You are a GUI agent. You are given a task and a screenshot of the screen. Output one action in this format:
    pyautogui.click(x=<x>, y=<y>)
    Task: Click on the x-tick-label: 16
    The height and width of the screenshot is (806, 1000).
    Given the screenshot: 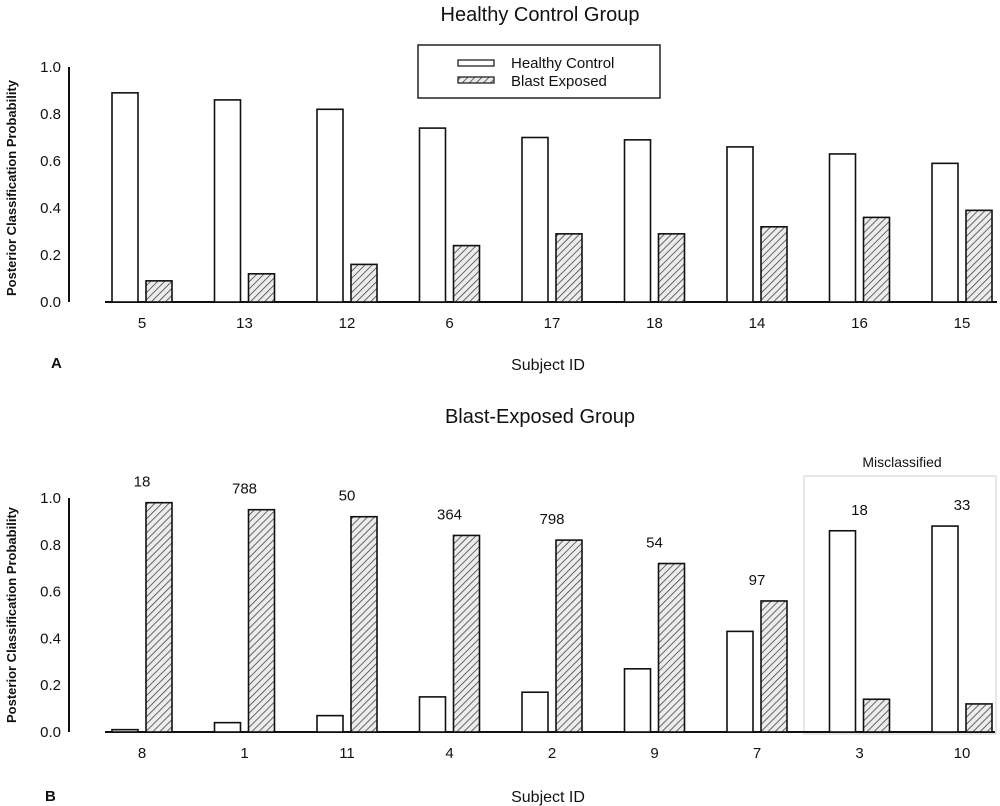 What is the action you would take?
    pyautogui.click(x=859, y=323)
    